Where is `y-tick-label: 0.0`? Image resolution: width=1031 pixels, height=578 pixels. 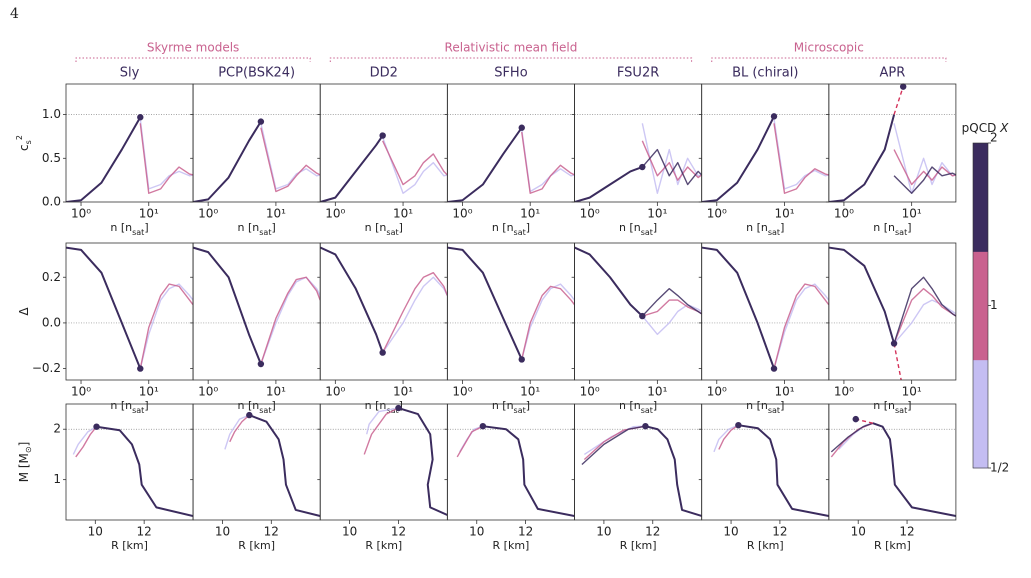 y-tick-label: 0.0 is located at coordinates (51, 322).